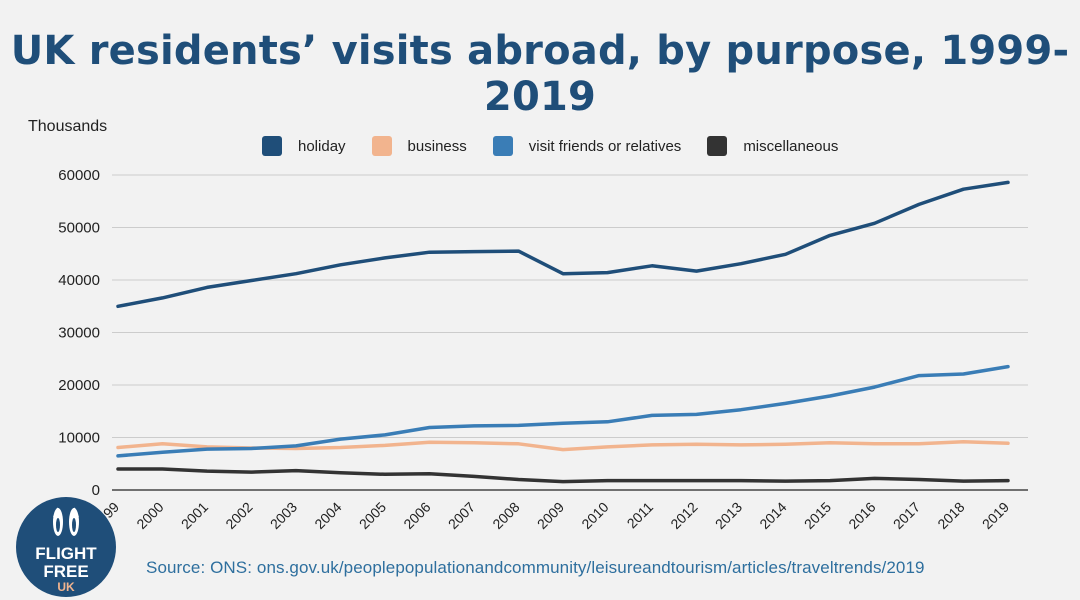 The height and width of the screenshot is (600, 1080). What do you see at coordinates (817, 515) in the screenshot?
I see `x-tick-label: 2015` at bounding box center [817, 515].